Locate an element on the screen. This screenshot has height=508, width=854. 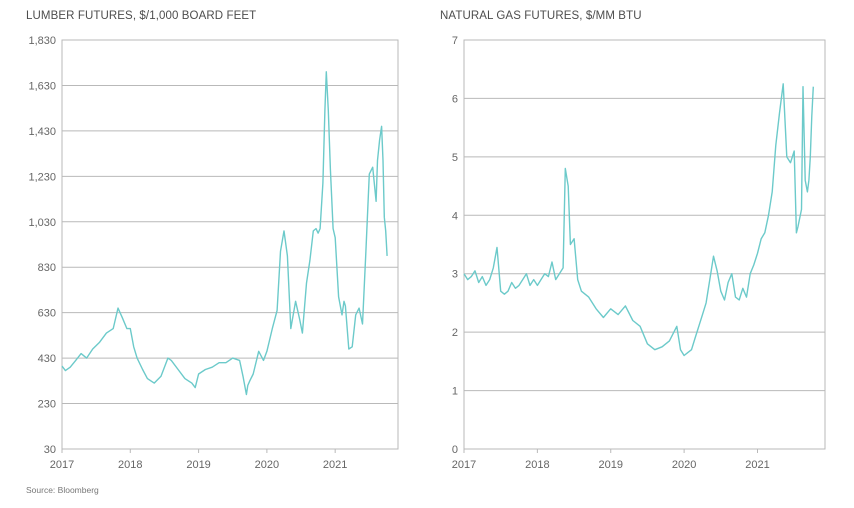
gas-y-tick-label: 1 is located at coordinates (455, 392).